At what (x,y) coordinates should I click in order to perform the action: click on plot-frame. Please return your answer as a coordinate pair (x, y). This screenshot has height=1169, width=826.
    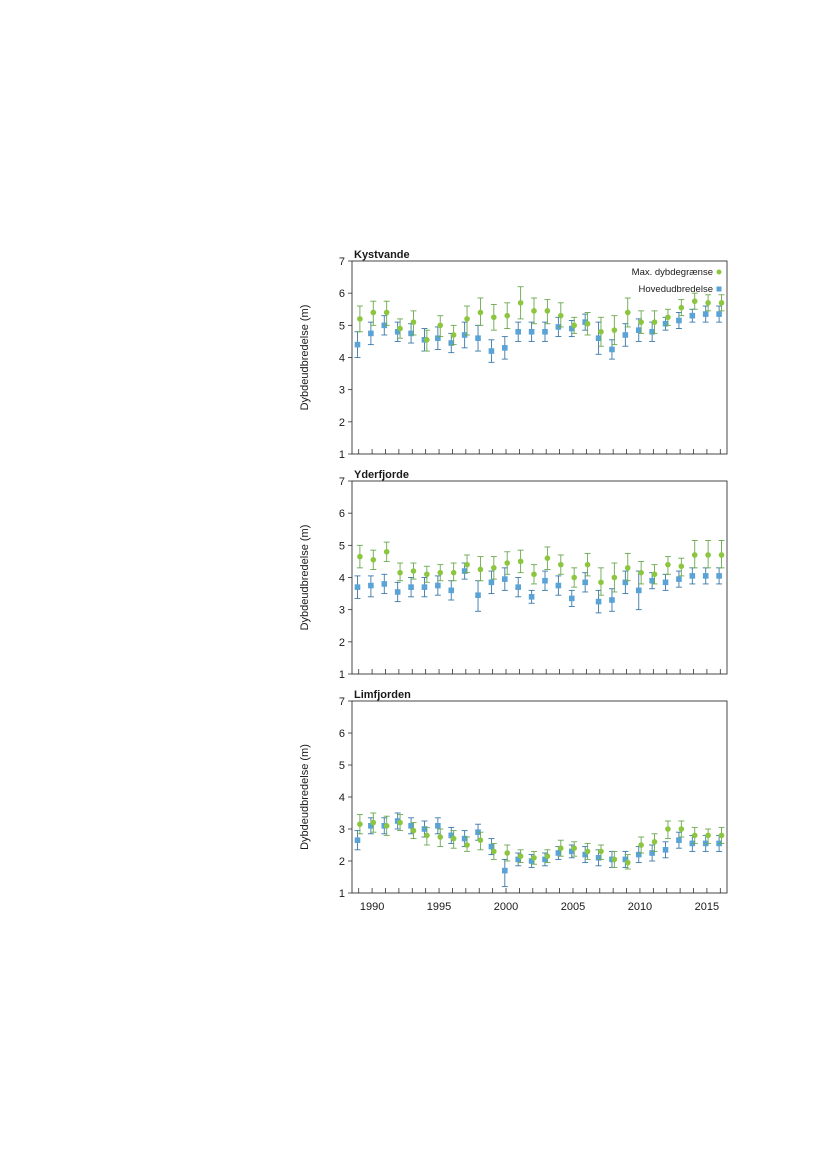
    Looking at the image, I should click on (539, 797).